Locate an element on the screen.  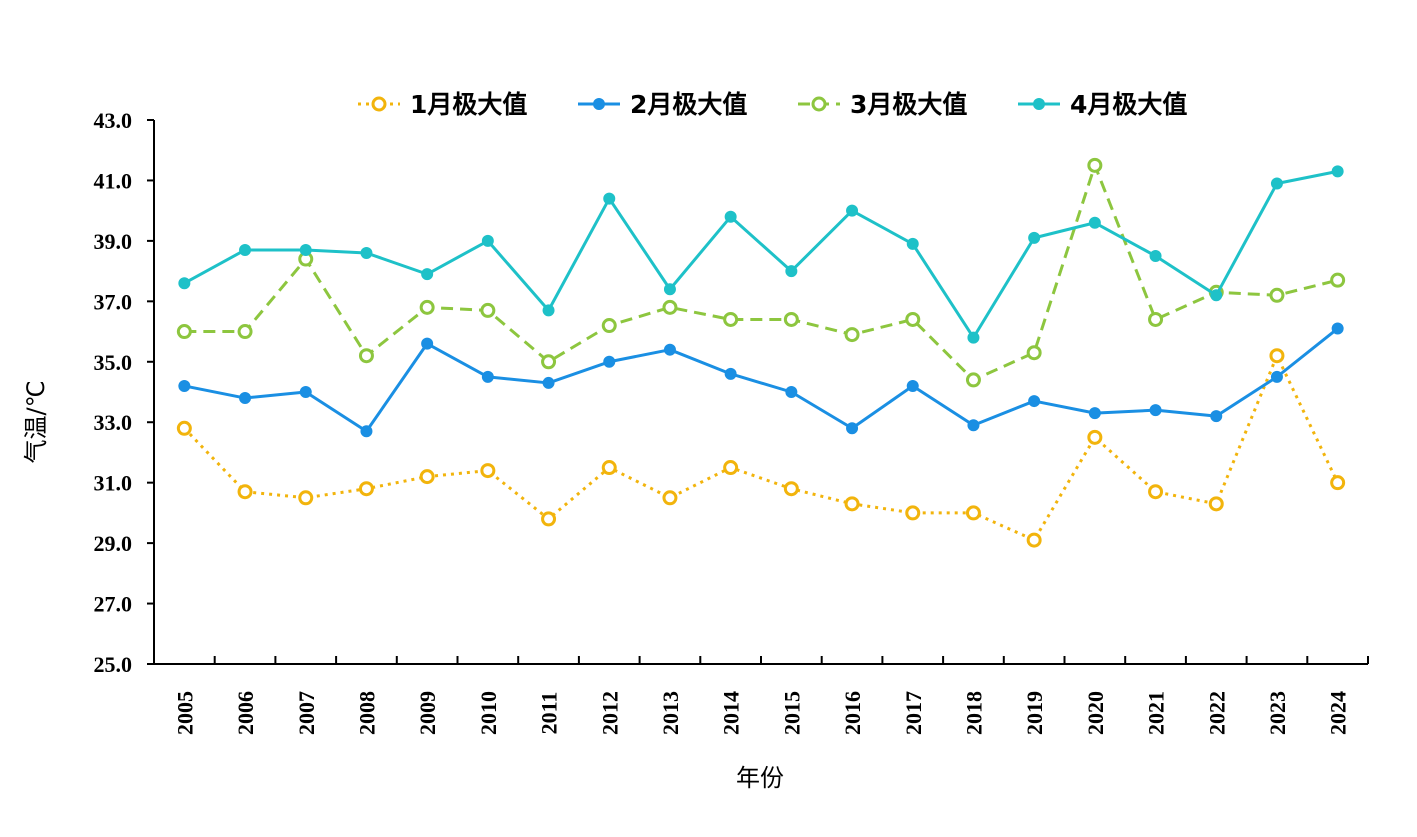
x-tick-label: 2016 is located at coordinates (852, 713).